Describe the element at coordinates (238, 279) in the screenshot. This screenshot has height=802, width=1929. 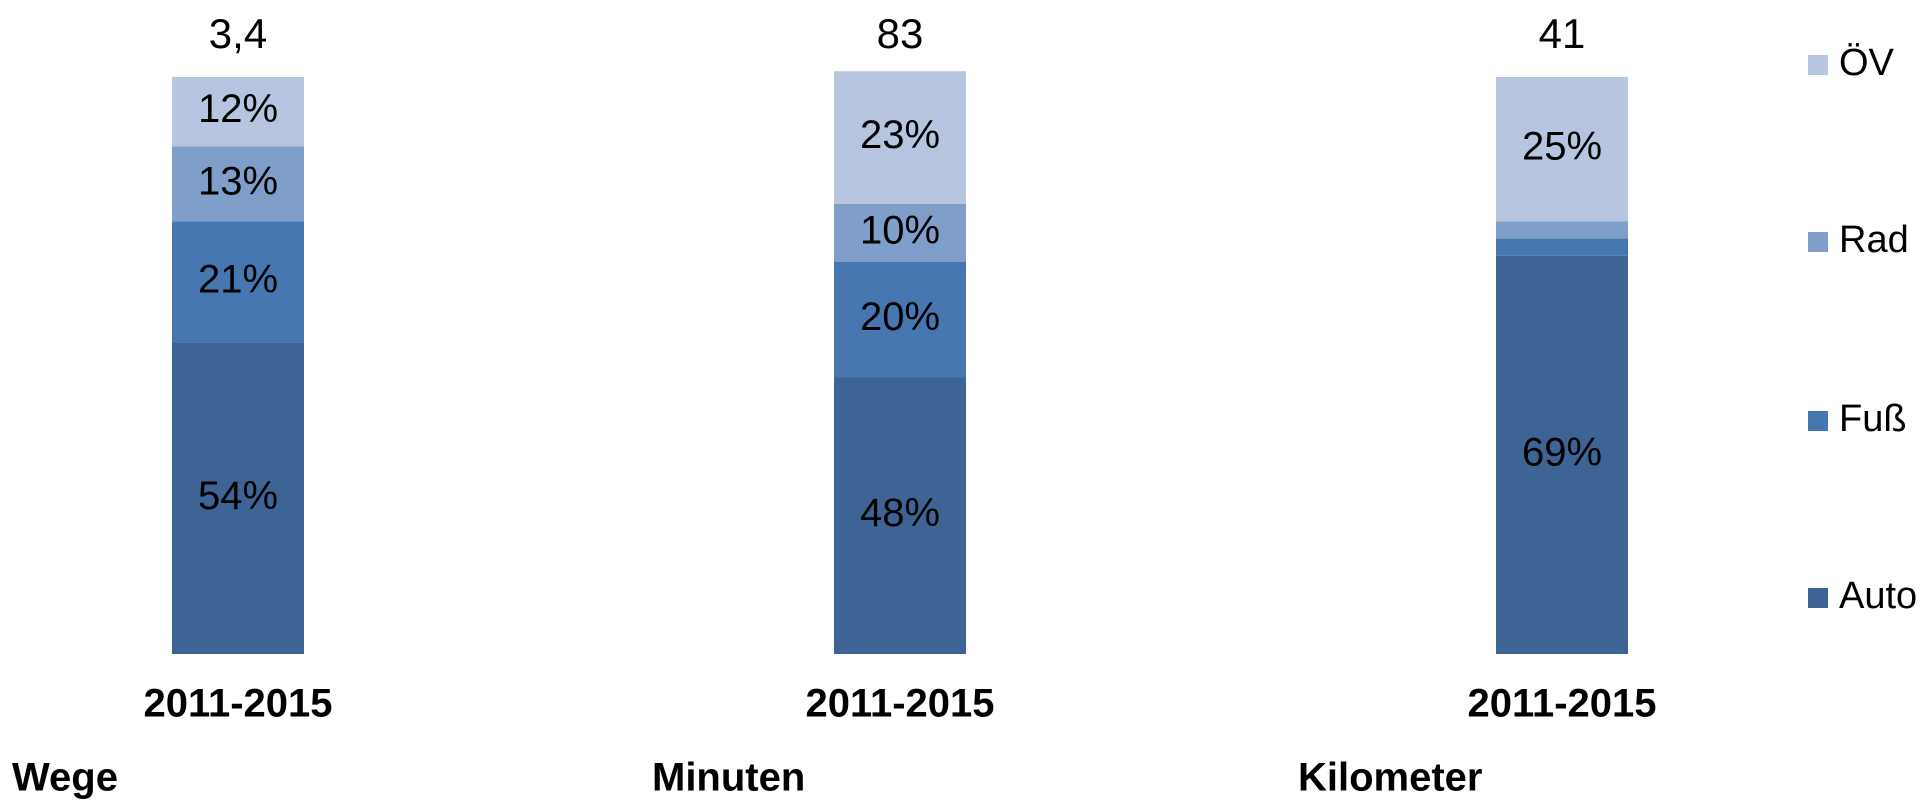
I see `data-label: 21%` at that location.